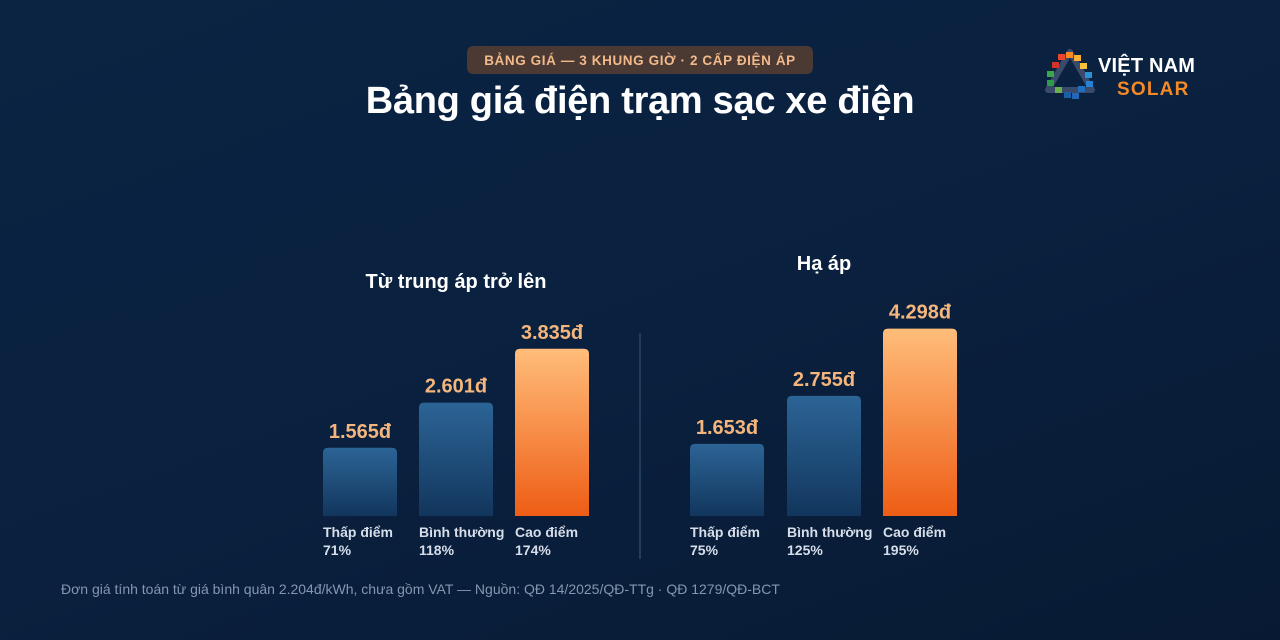 The image size is (1280, 640). What do you see at coordinates (920, 313) in the screenshot?
I see `value-label-low-voltage-3: 4.298đ` at bounding box center [920, 313].